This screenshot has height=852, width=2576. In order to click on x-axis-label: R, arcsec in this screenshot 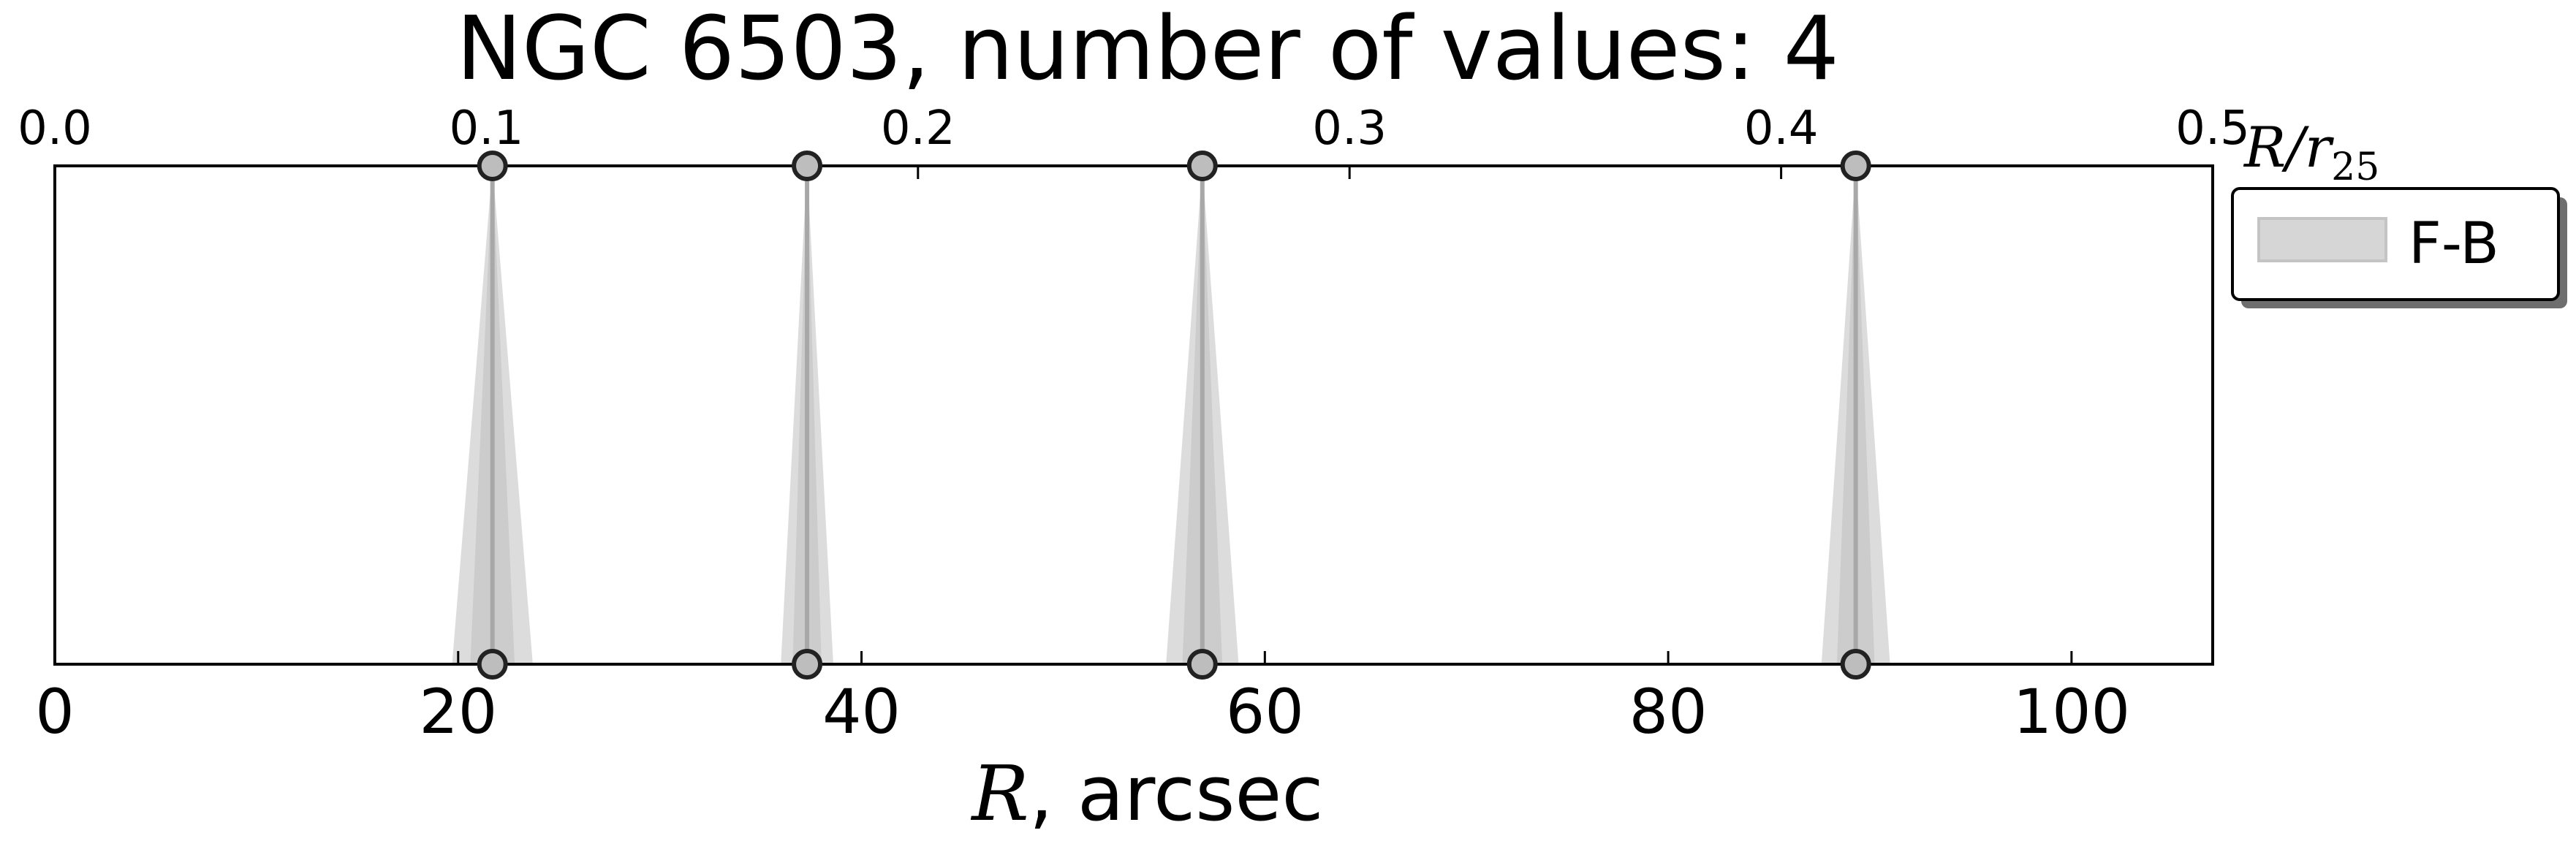, I will do `click(1146, 794)`.